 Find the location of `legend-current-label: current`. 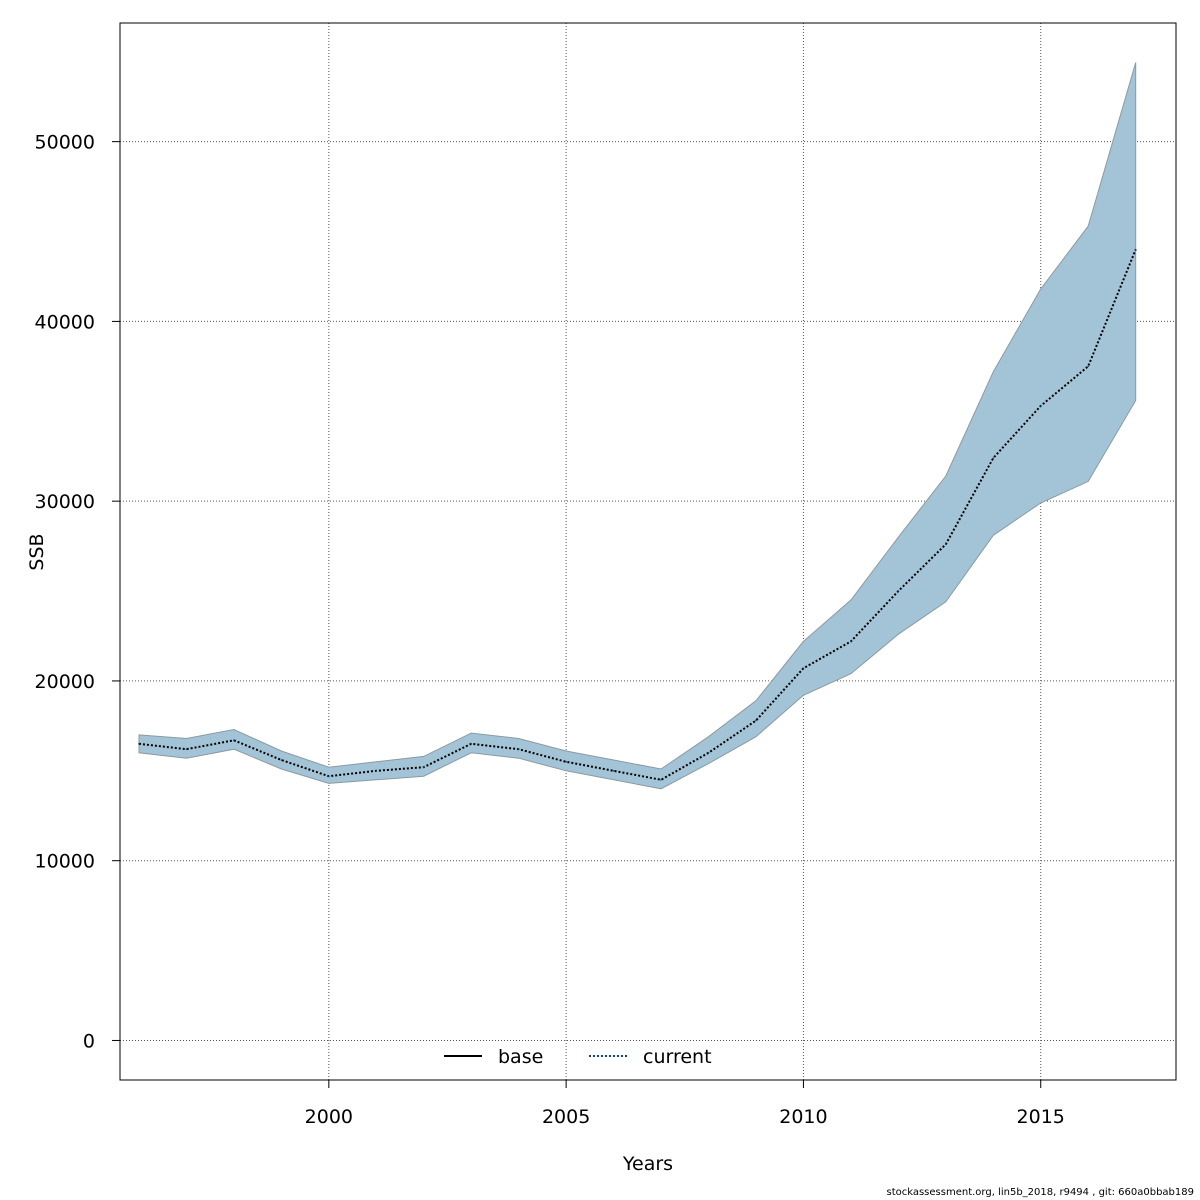

legend-current-label: current is located at coordinates (677, 1057).